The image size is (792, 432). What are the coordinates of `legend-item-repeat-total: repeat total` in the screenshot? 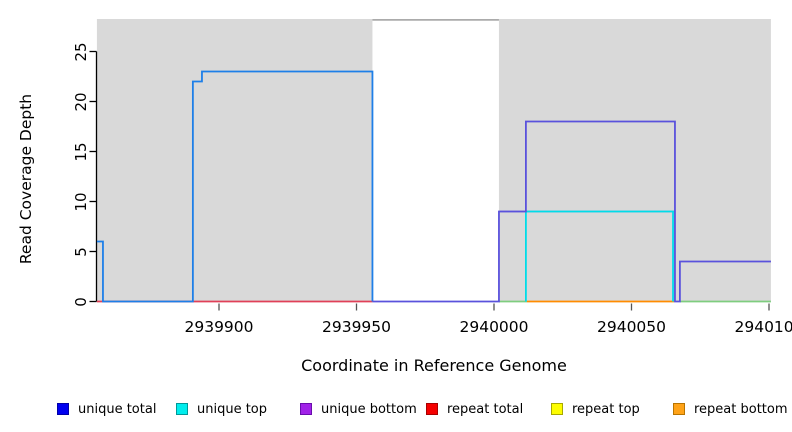 It's located at (474, 409).